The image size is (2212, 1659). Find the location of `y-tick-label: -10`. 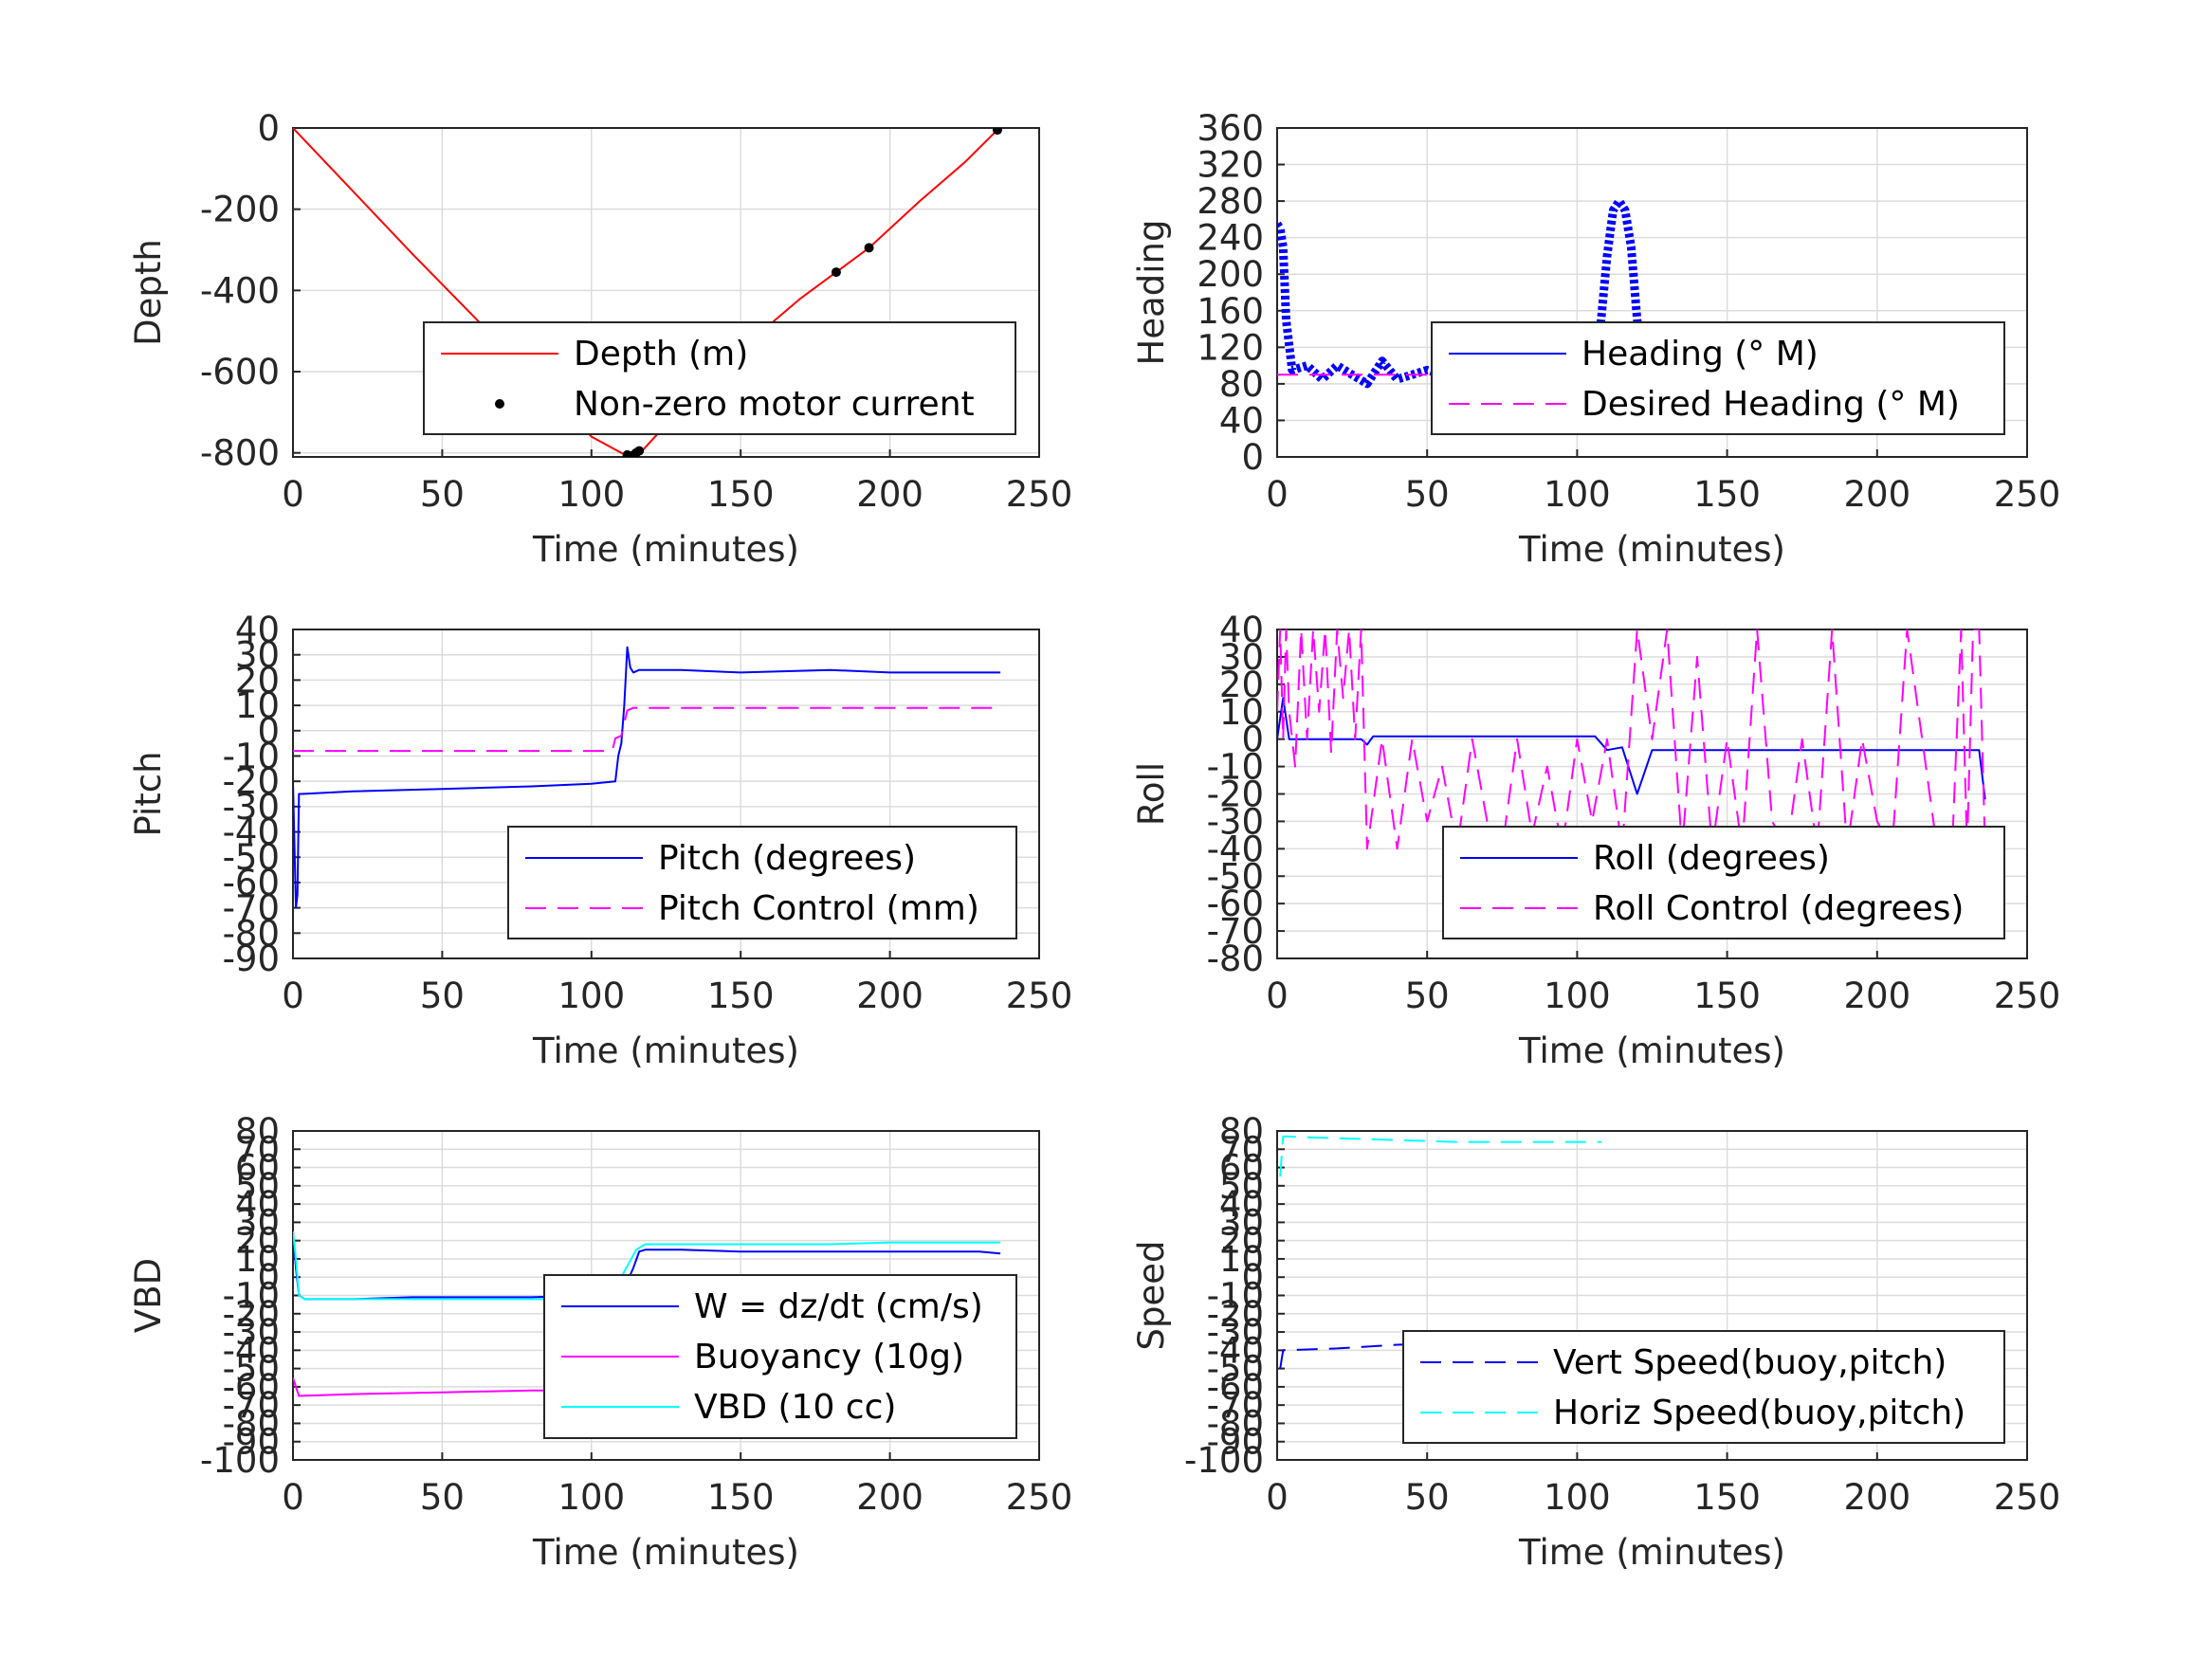

y-tick-label: -10 is located at coordinates (1235, 767).